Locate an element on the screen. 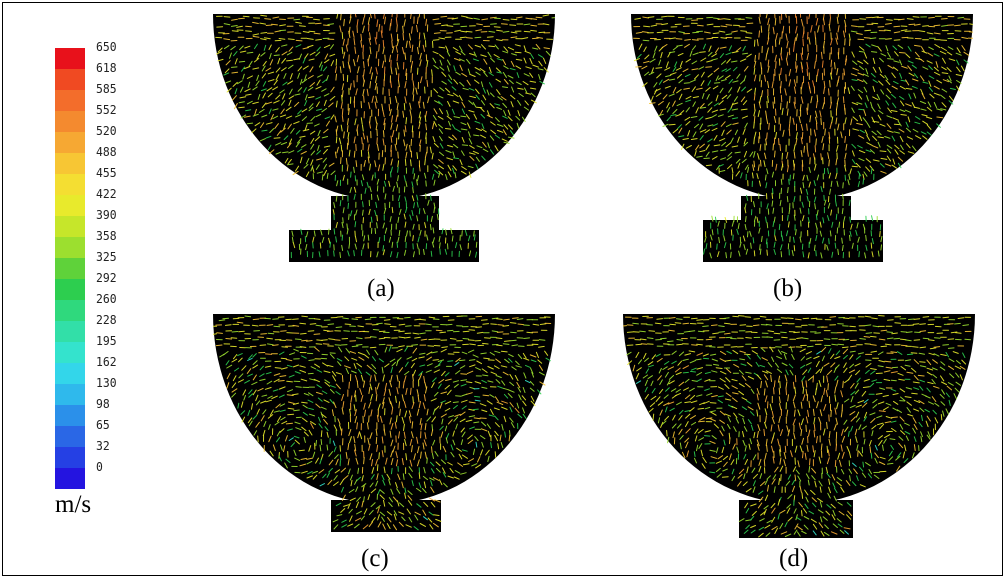 This screenshot has height=579, width=1008. colorbar-tick-label: 0 is located at coordinates (99, 467).